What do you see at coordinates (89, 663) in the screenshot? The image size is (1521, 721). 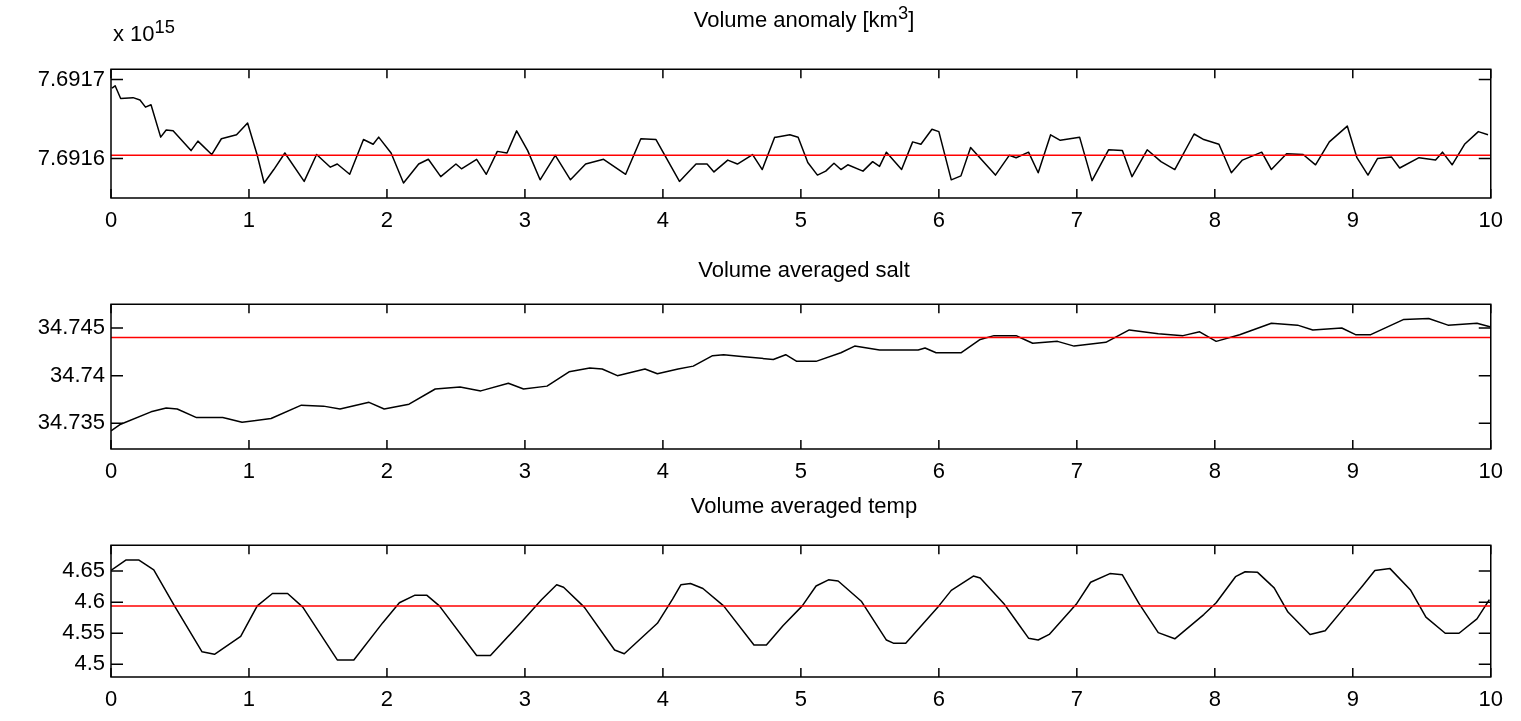 I see `y-tick-label: 4.5` at bounding box center [89, 663].